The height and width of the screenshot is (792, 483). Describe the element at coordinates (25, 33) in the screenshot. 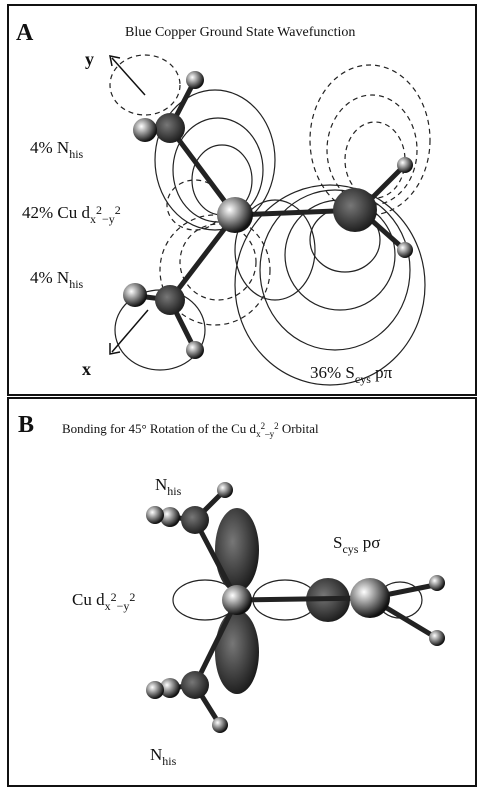

I see `panel-letter: A` at that location.